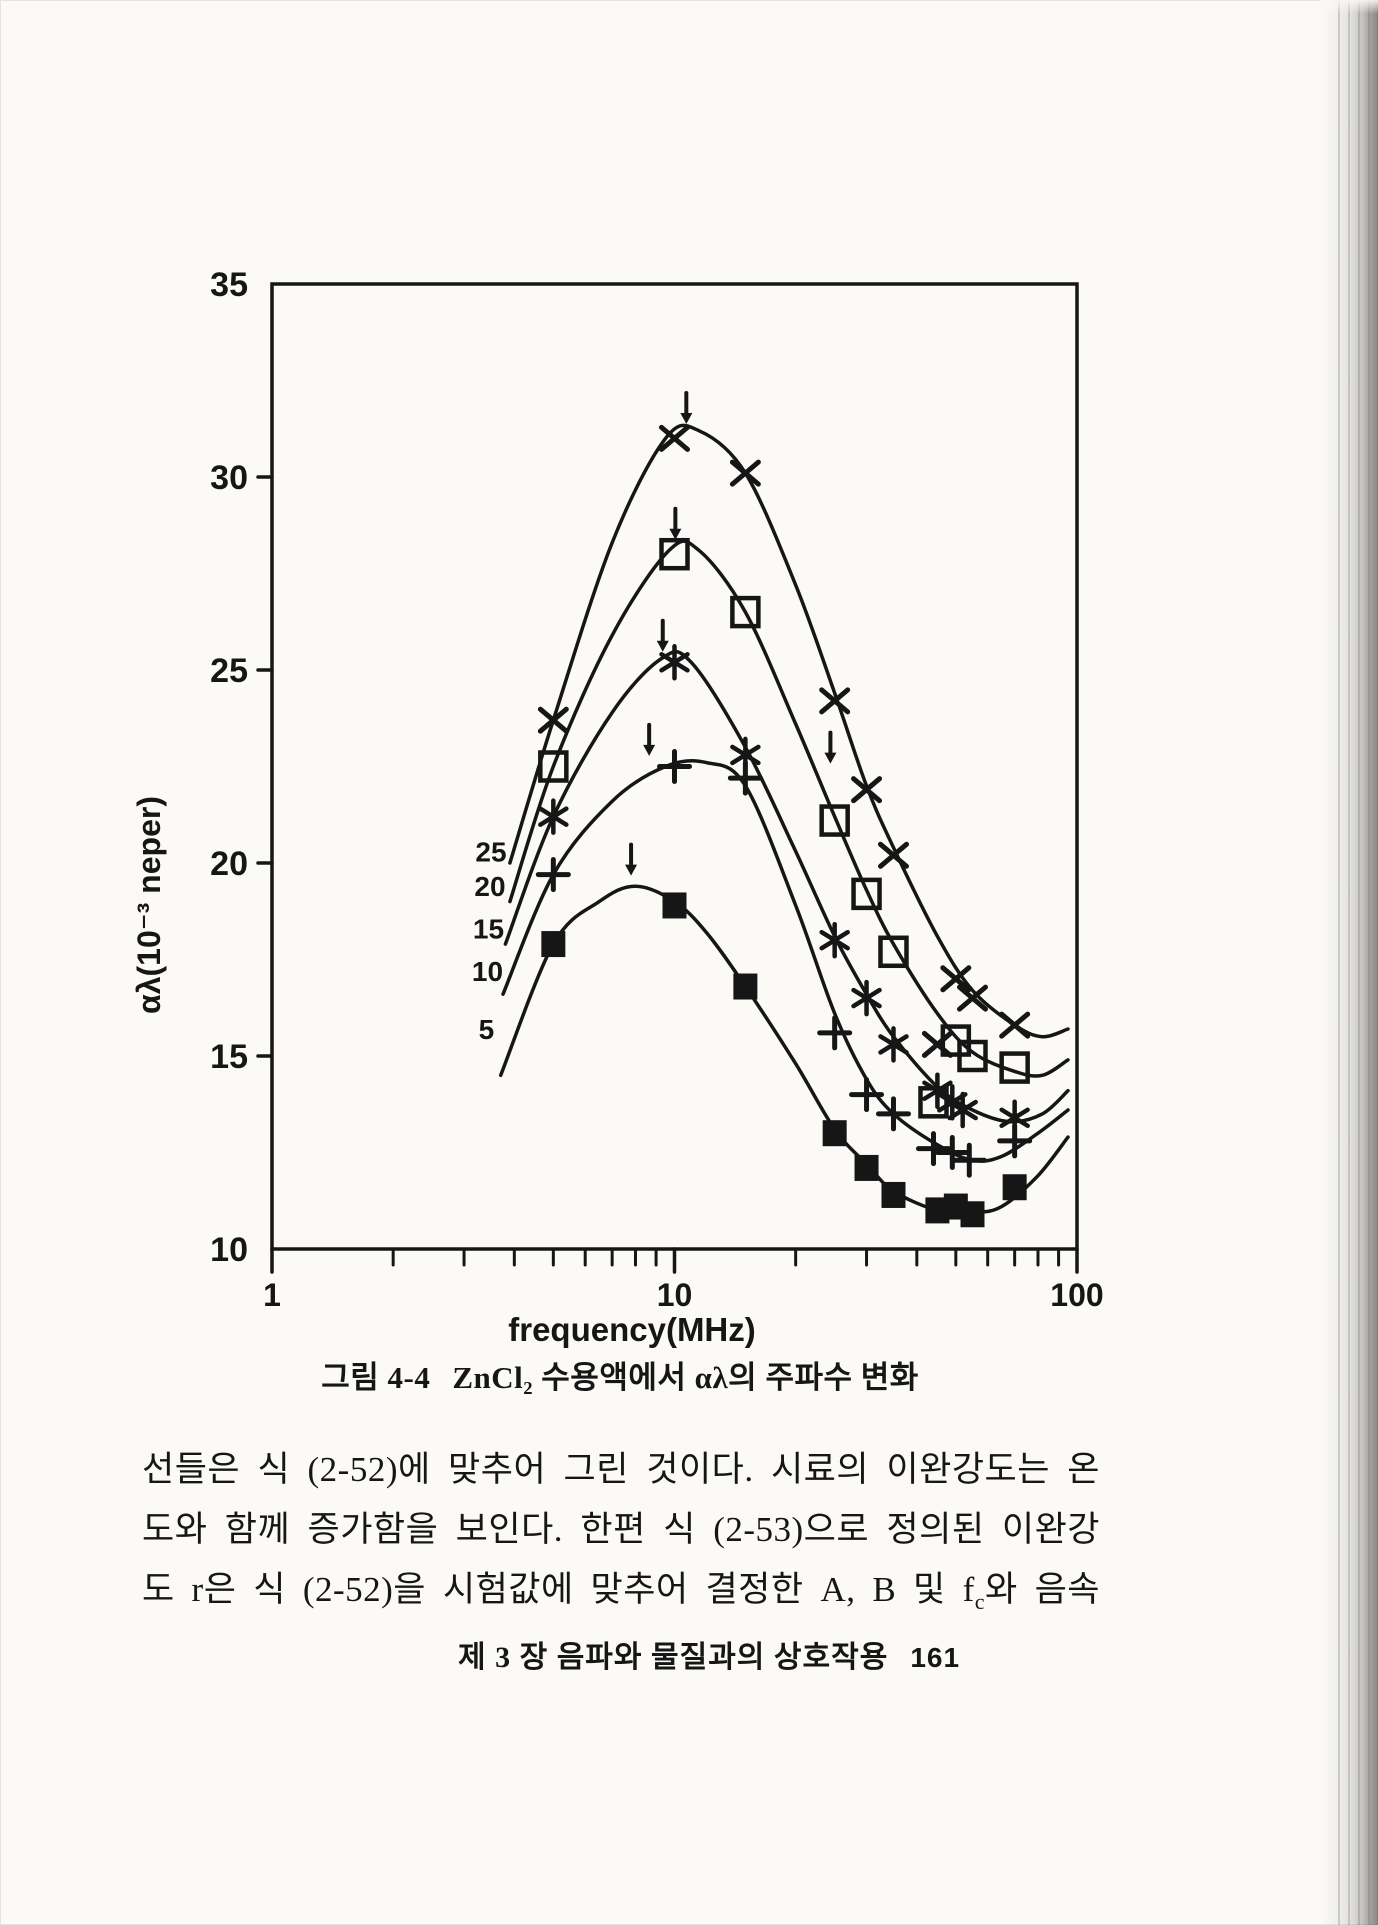 The width and height of the screenshot is (1378, 1925). Describe the element at coordinates (621, 1469) in the screenshot. I see `paragraph-line-1: 선들은 식 (2-52)에 맞추어 그린 것이다. 시료의 이완강도는 온` at that location.